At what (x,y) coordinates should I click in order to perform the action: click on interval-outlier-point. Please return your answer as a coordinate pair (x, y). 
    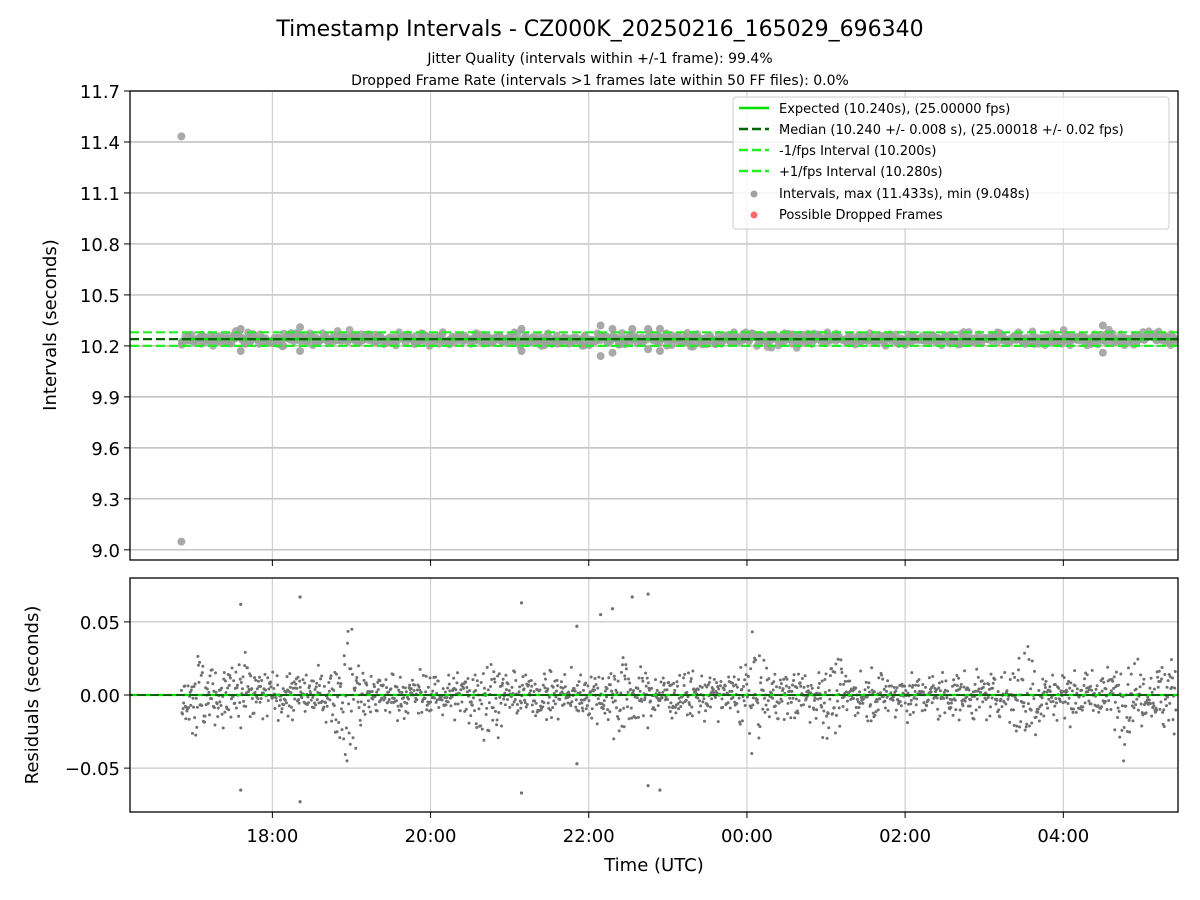
    Looking at the image, I should click on (632, 328).